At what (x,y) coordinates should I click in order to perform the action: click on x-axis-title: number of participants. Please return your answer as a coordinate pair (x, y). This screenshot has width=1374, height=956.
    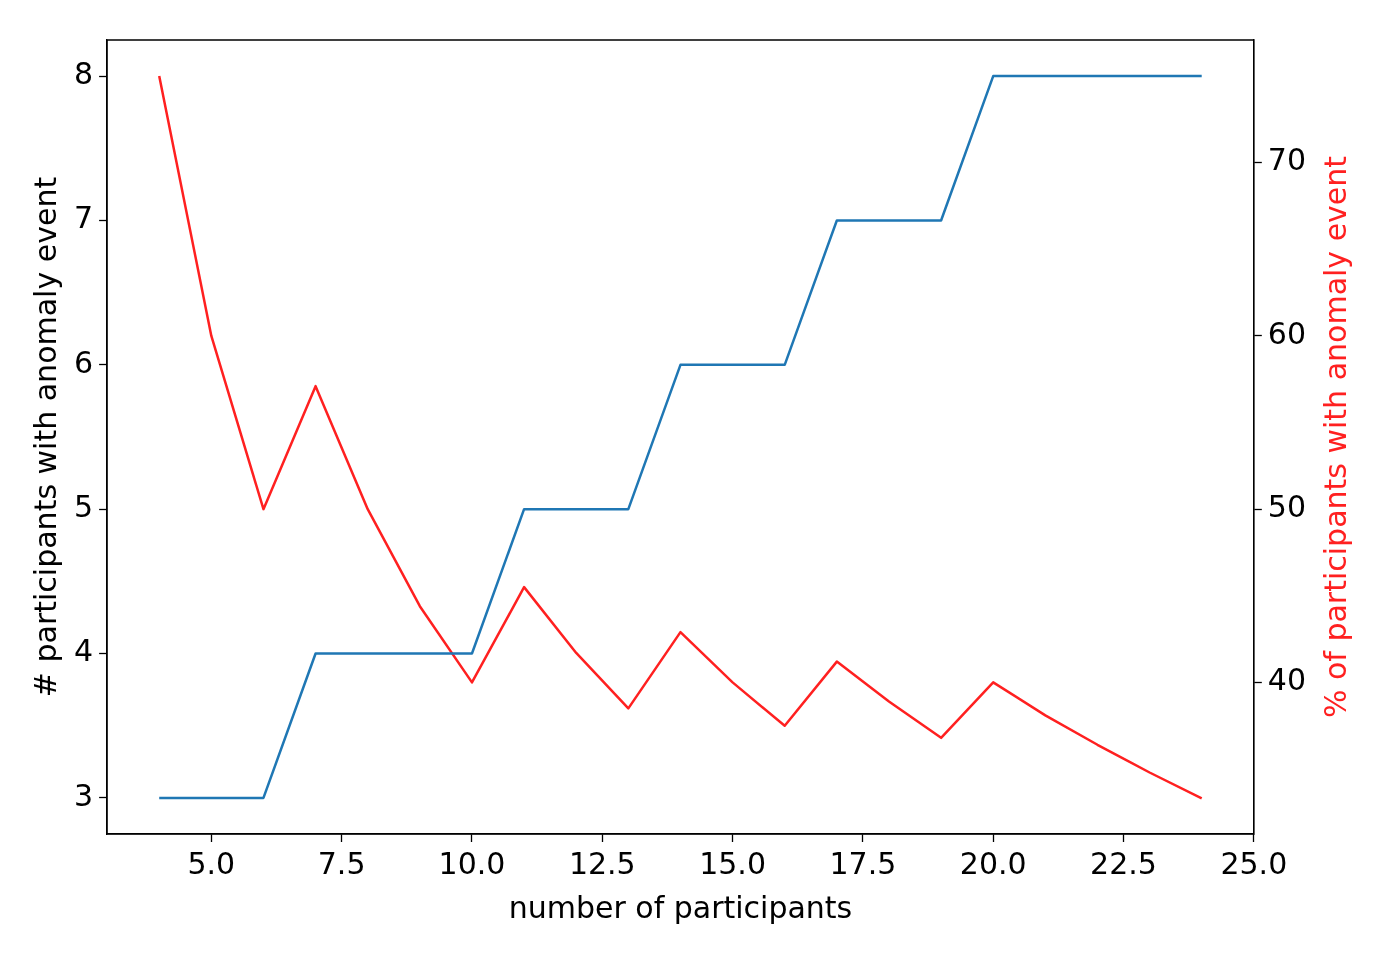
    Looking at the image, I should click on (680, 907).